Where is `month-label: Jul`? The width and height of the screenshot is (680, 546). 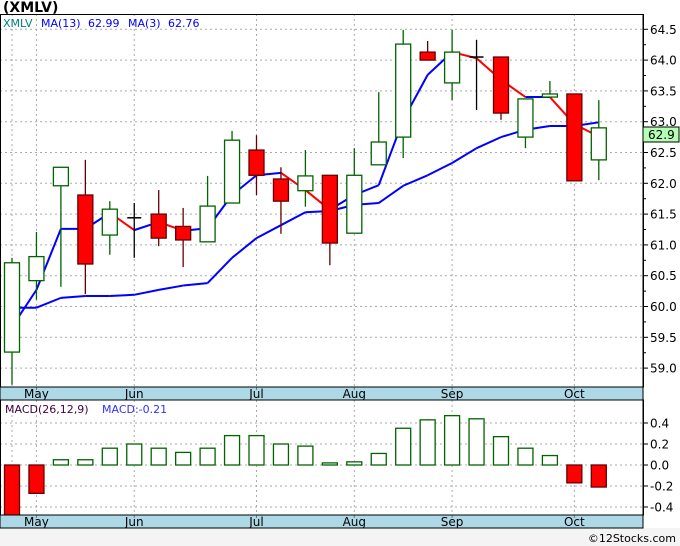 month-label: Jul is located at coordinates (255, 522).